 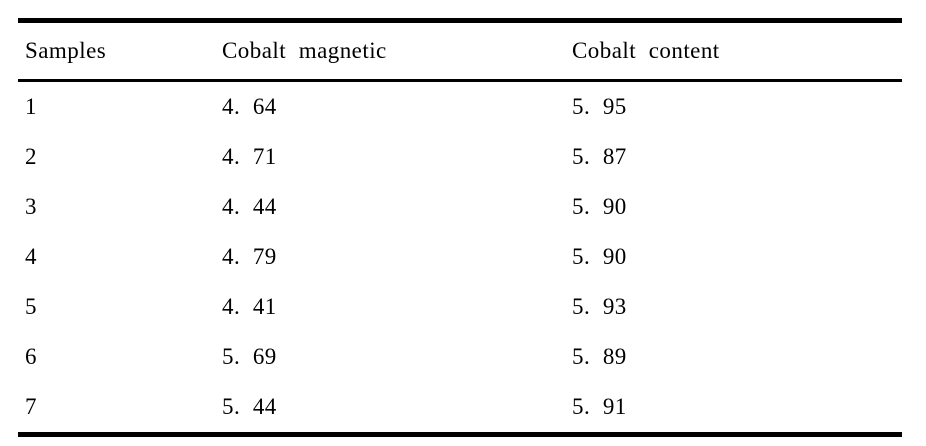 What do you see at coordinates (249, 306) in the screenshot?
I see `magnetic-cell: 4. 41` at bounding box center [249, 306].